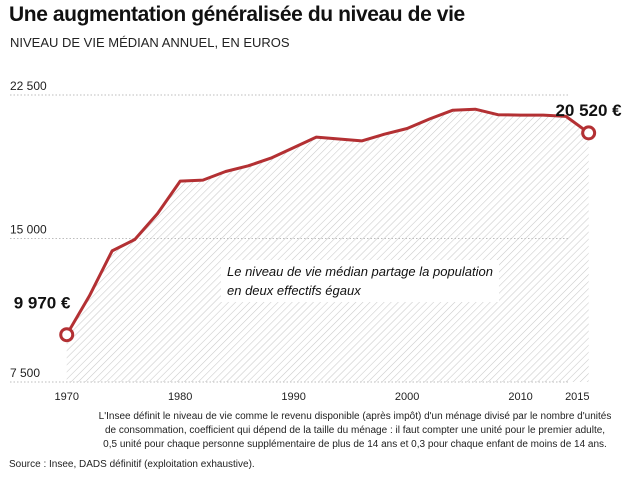  Describe the element at coordinates (42, 303) in the screenshot. I see `start-value-label: 9 970 €` at that location.